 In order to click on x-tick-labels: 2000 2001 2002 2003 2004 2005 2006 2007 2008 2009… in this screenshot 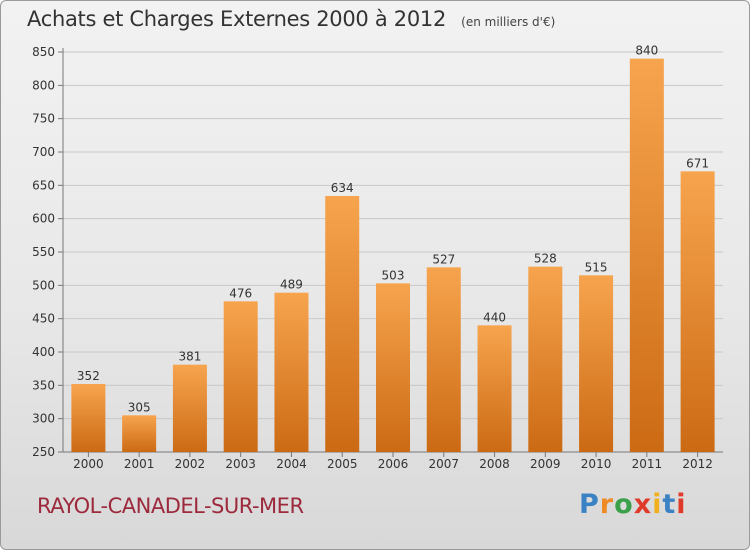, I will do `click(393, 464)`.